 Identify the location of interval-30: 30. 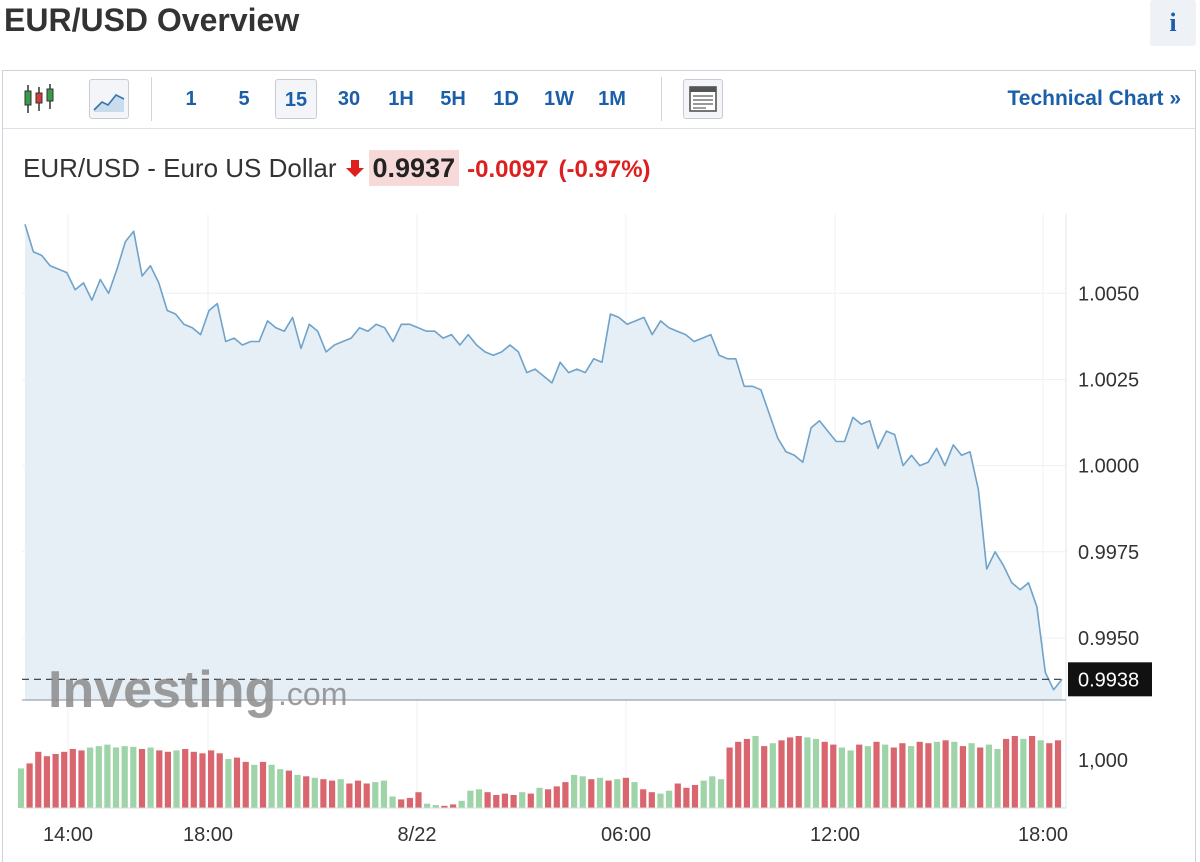
(349, 99).